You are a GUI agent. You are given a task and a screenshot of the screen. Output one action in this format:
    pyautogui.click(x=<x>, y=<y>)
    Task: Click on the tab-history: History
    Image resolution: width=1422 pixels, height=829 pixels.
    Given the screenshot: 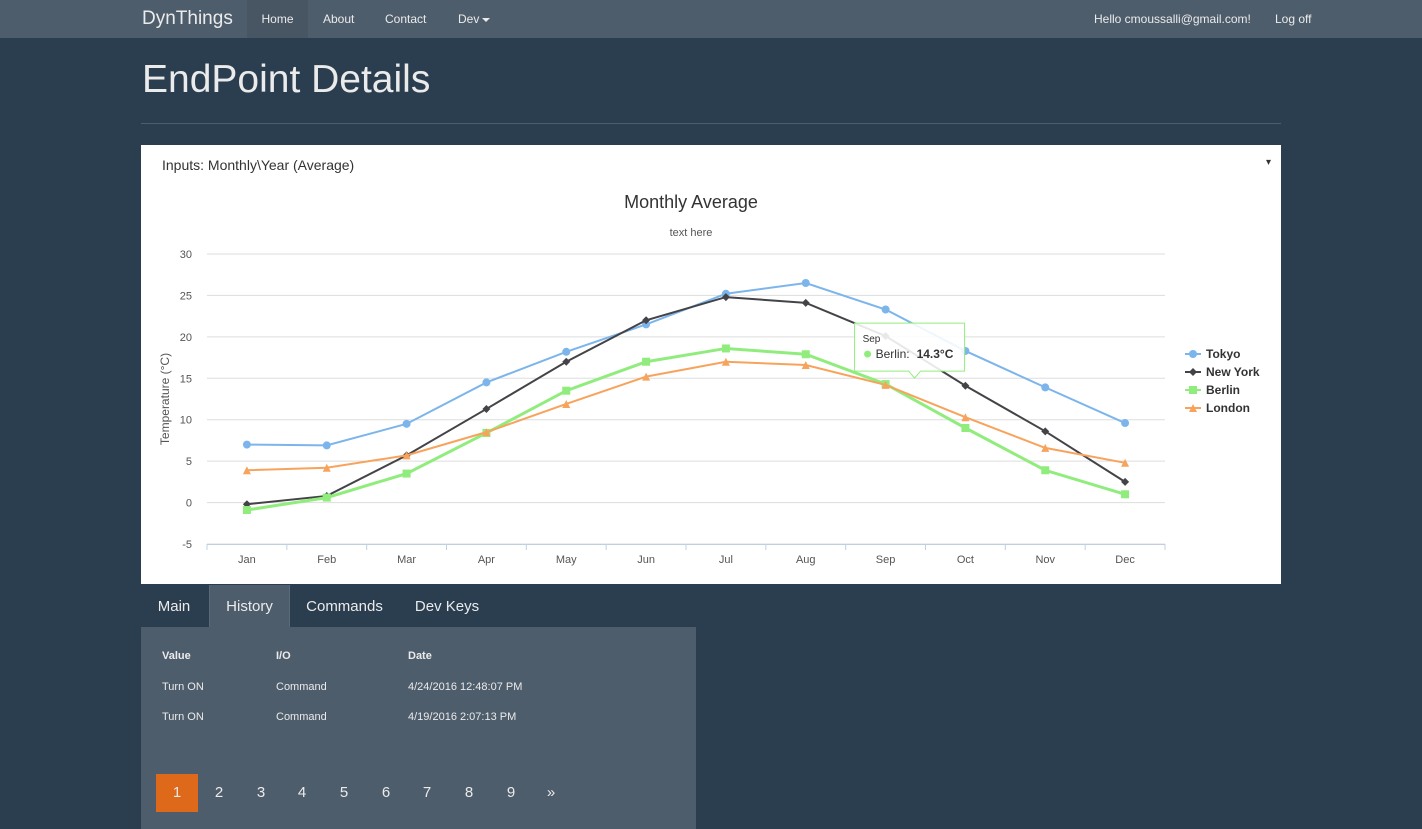 What is the action you would take?
    pyautogui.click(x=249, y=606)
    